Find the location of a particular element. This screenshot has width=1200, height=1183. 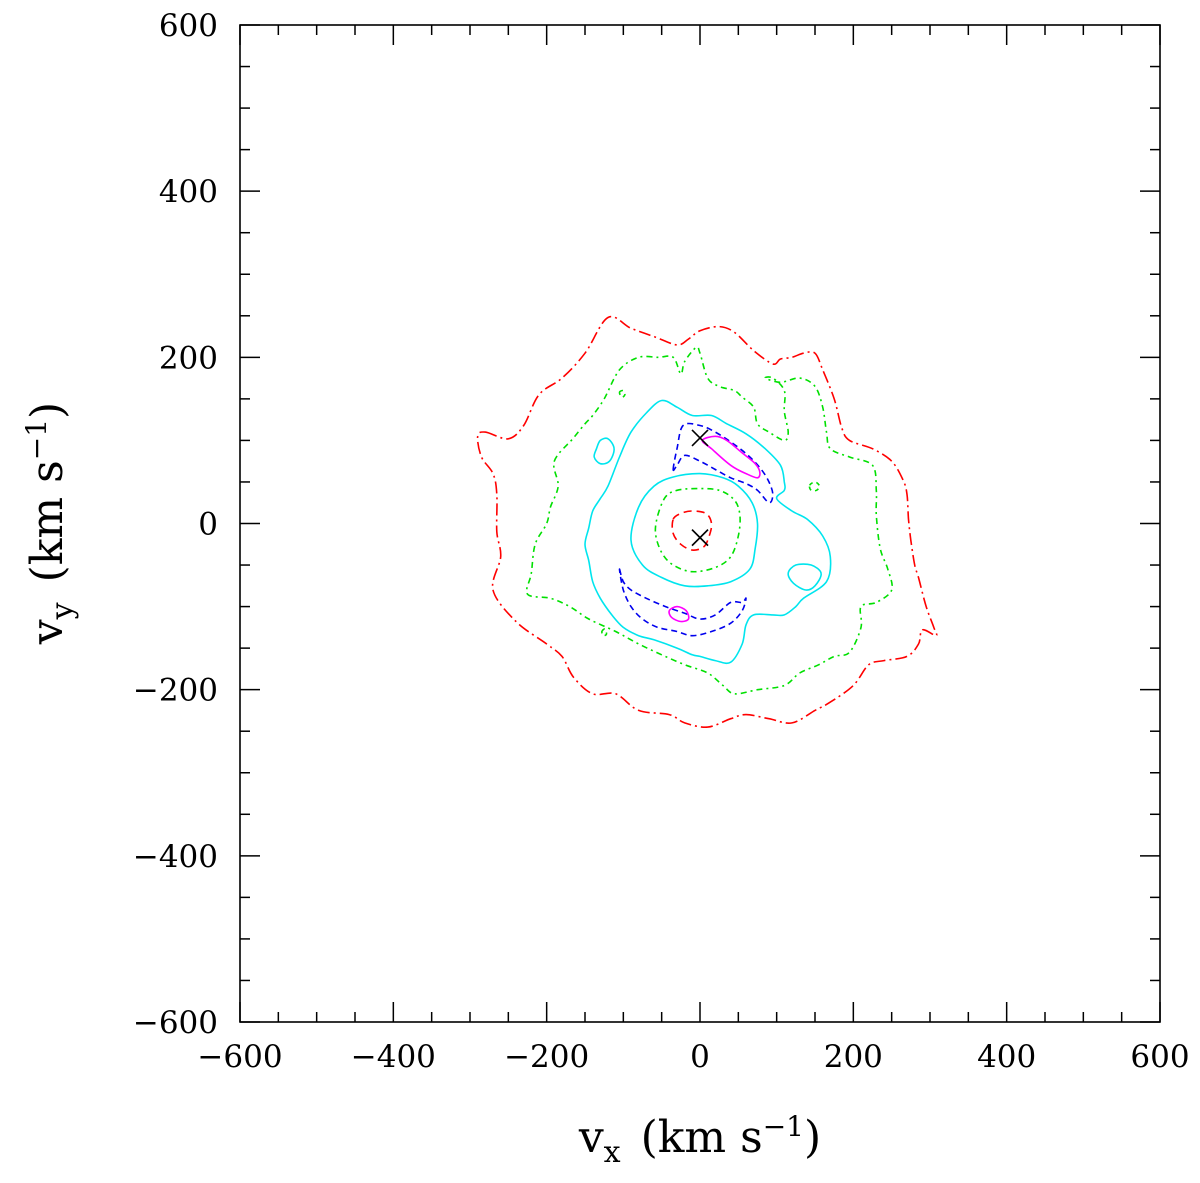

x-axis-label: vx (km s−1) is located at coordinates (699, 1140).